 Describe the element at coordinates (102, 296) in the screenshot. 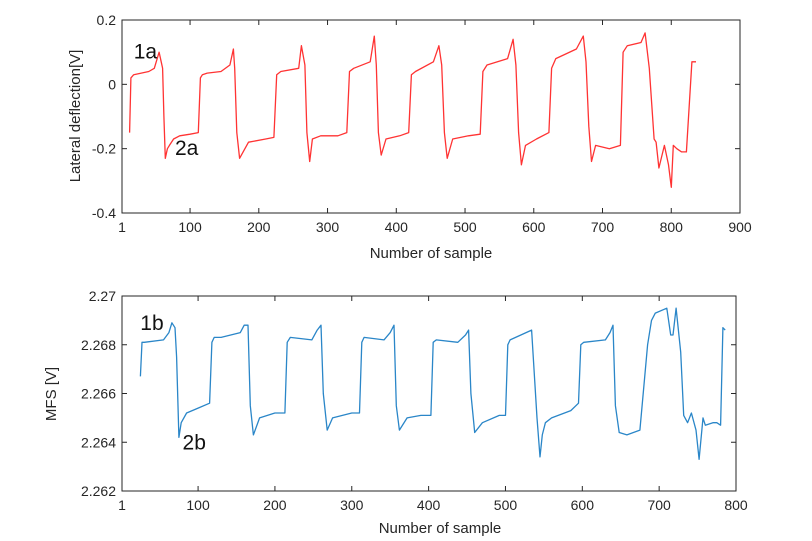

I see `y-tick-label: 2.27` at that location.